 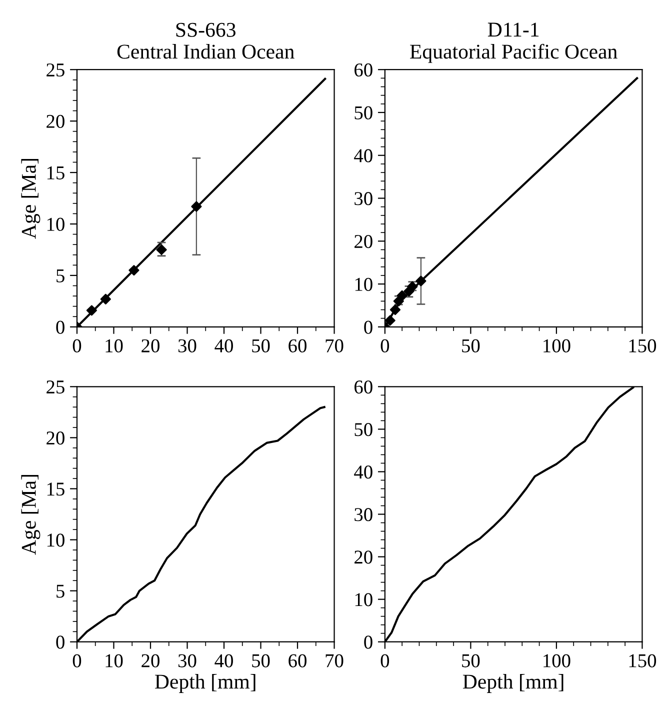 What do you see at coordinates (514, 42) in the screenshot?
I see `chart-title: D11-1 Equatorial Pacific Ocean` at bounding box center [514, 42].